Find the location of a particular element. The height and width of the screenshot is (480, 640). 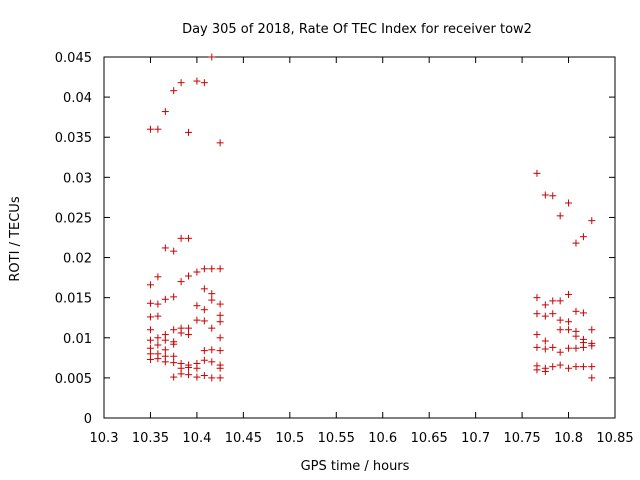

x-tick-label: 10.35 is located at coordinates (150, 438).